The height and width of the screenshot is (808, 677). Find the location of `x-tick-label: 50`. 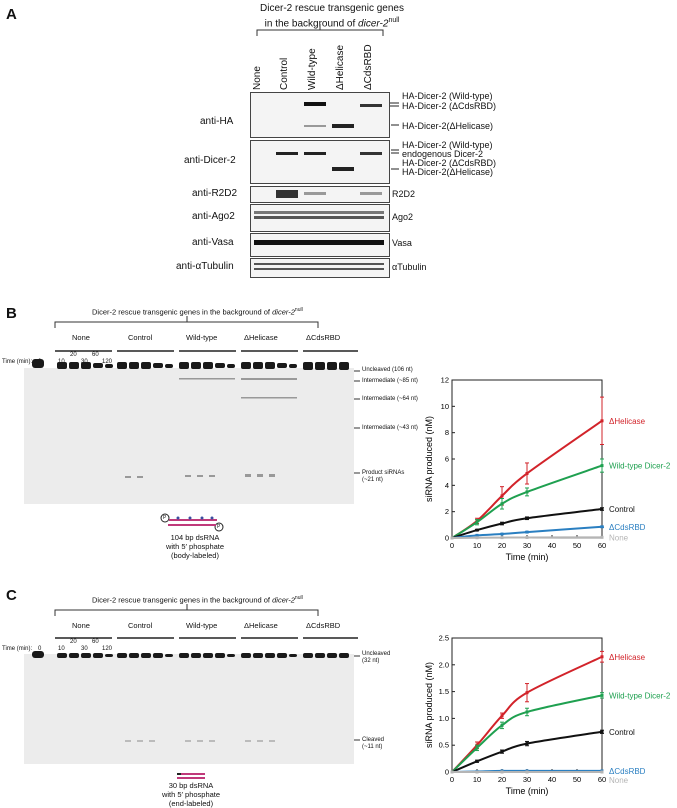

x-tick-label: 50 is located at coordinates (577, 545).